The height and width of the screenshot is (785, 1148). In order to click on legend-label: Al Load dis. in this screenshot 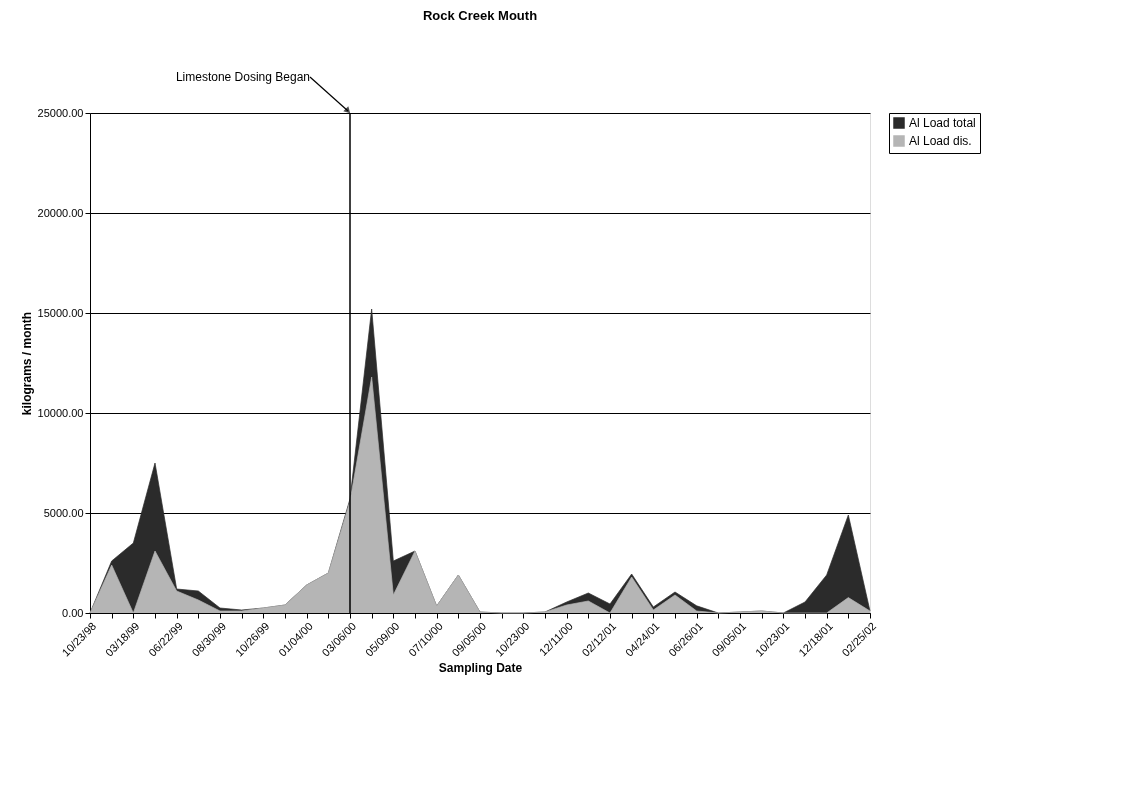, I will do `click(940, 141)`.